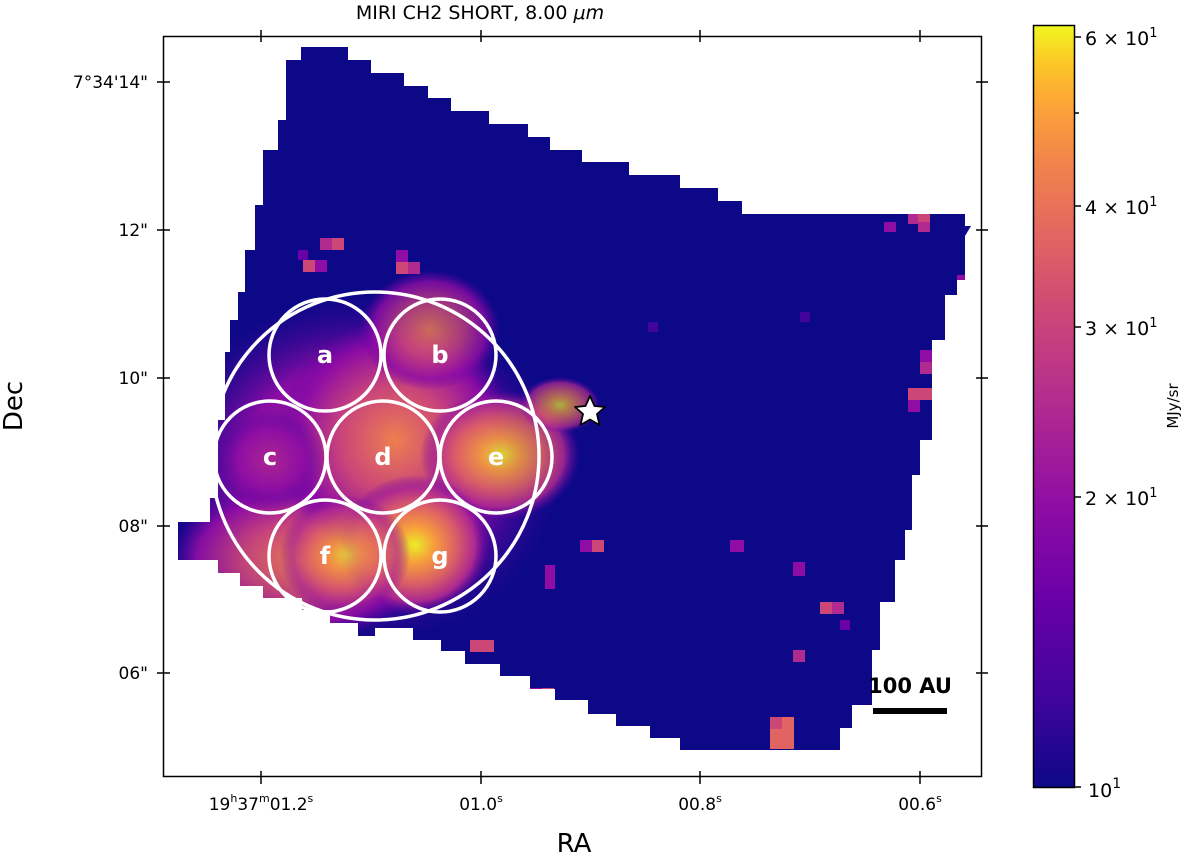 The height and width of the screenshot is (857, 1200). I want to click on aperture-f, so click(325, 556).